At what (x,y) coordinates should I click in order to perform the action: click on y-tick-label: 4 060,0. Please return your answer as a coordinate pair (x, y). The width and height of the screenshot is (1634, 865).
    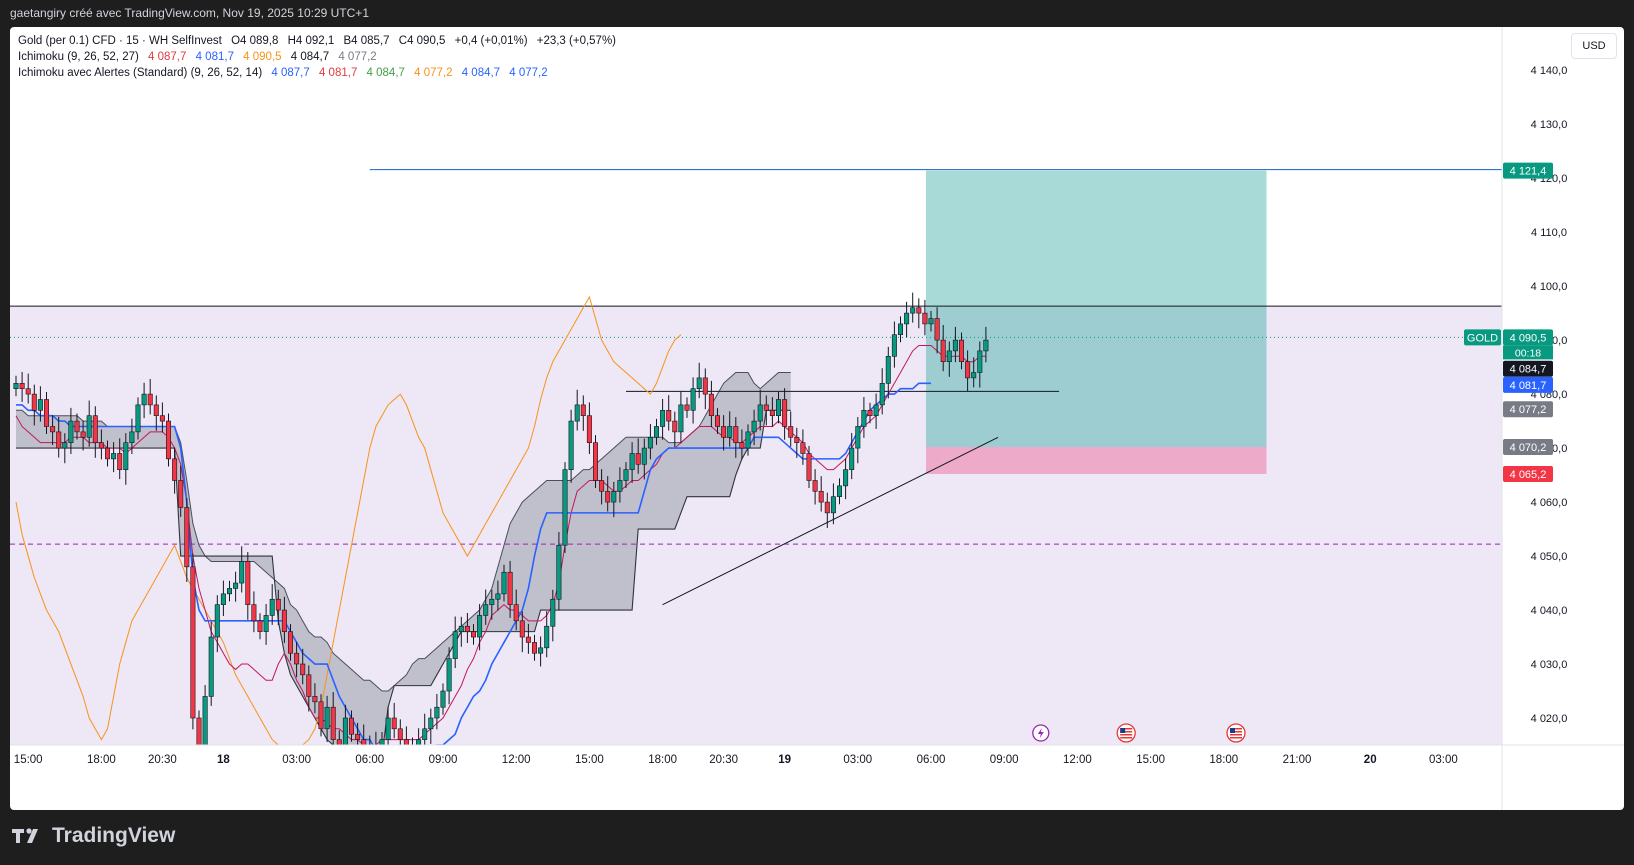
    Looking at the image, I should click on (1549, 503).